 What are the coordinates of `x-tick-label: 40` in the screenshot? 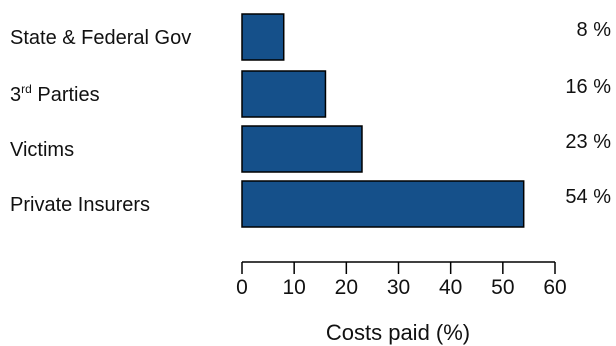 It's located at (450, 287).